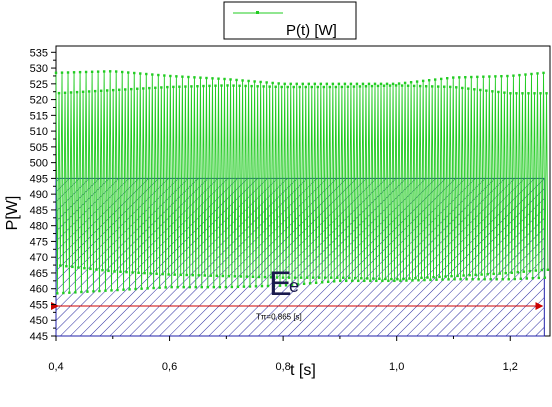  Describe the element at coordinates (39, 179) in the screenshot. I see `y-tick-label: 495` at that location.